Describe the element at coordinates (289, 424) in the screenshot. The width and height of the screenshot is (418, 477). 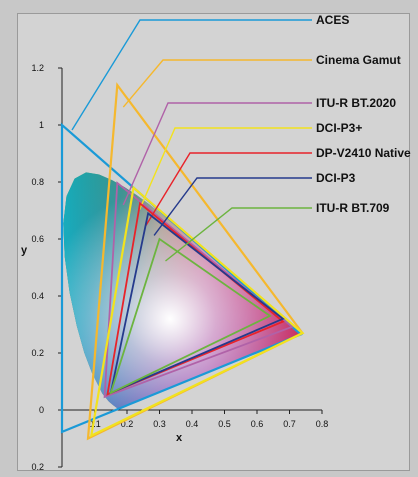
I see `x-tick-label: 0.7` at that location.